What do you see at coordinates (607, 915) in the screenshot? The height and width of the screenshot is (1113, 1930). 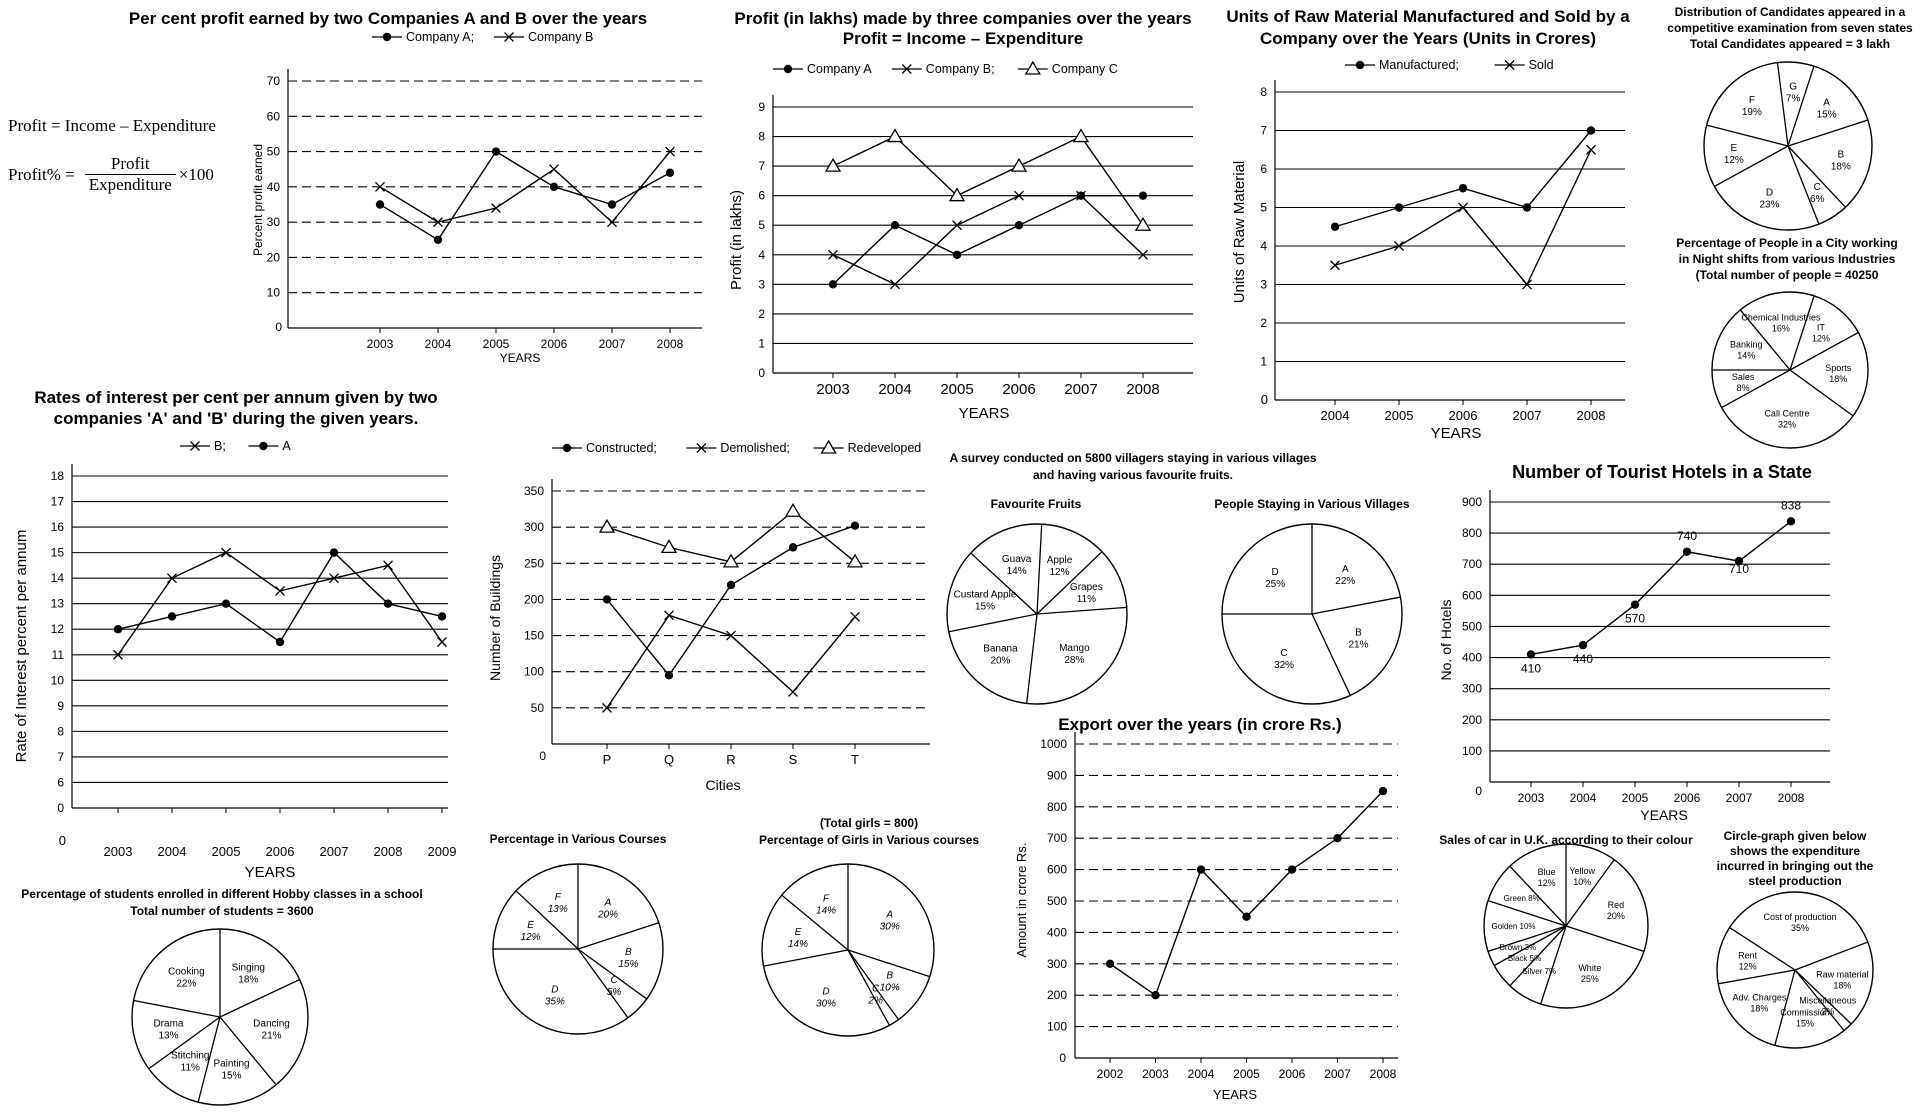 I see `pie-slice-value: 20%` at bounding box center [607, 915].